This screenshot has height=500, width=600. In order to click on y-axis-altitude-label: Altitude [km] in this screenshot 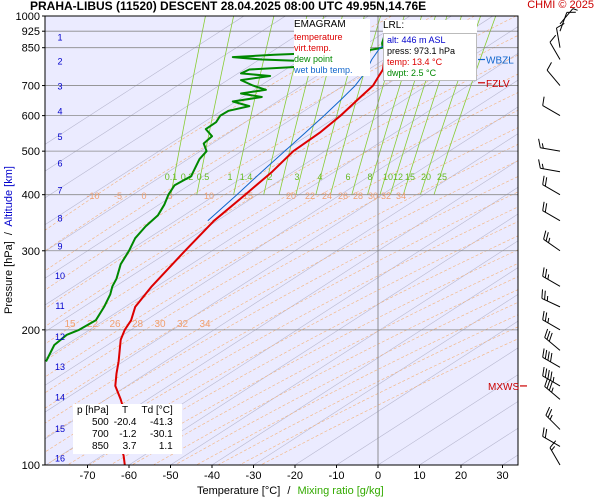, I will do `click(9, 196)`.